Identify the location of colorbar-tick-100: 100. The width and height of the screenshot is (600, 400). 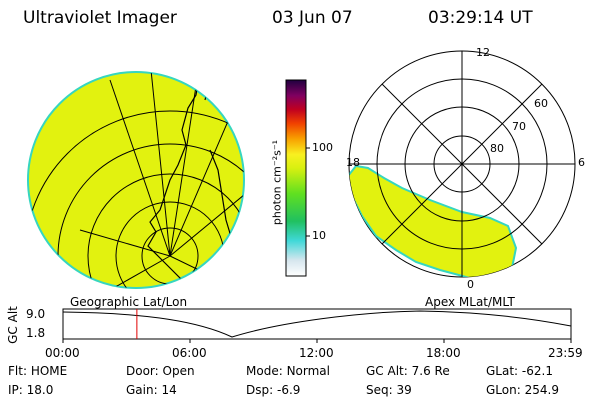
(322, 147).